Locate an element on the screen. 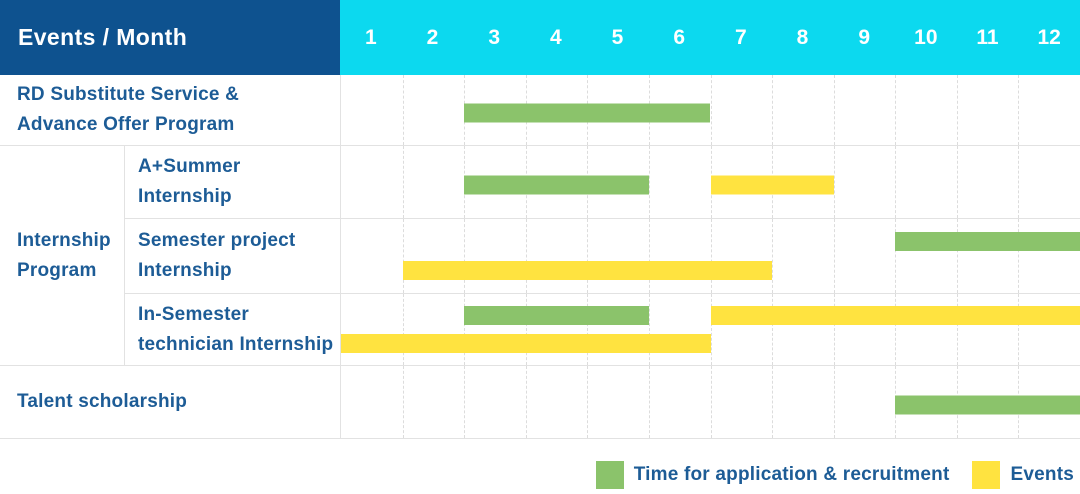 Image resolution: width=1080 pixels, height=494 pixels. month-label: 4 is located at coordinates (555, 37).